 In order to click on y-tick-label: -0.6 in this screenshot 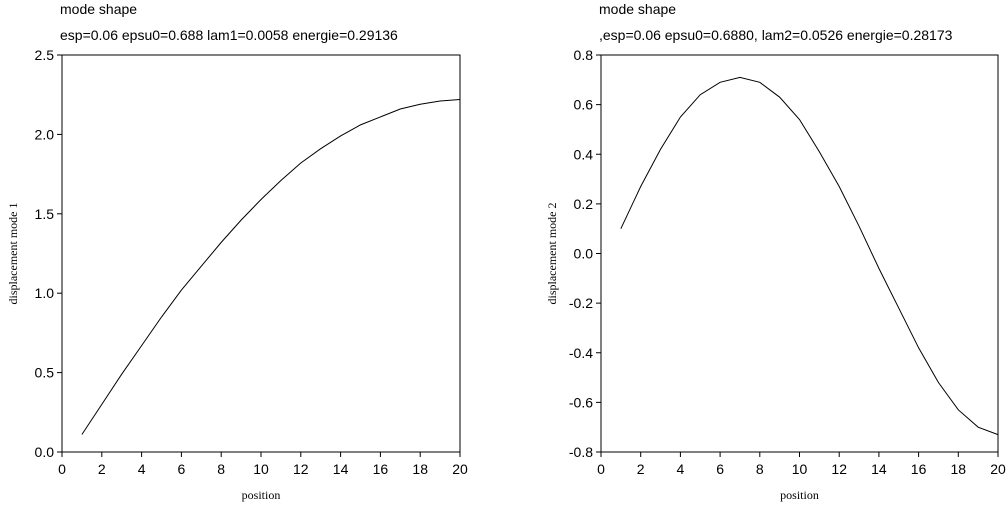, I will do `click(581, 402)`.